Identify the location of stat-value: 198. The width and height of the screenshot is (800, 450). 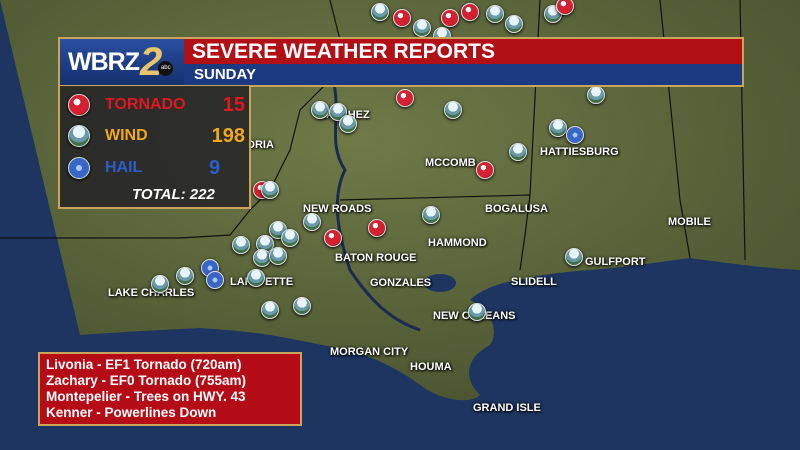
(228, 135).